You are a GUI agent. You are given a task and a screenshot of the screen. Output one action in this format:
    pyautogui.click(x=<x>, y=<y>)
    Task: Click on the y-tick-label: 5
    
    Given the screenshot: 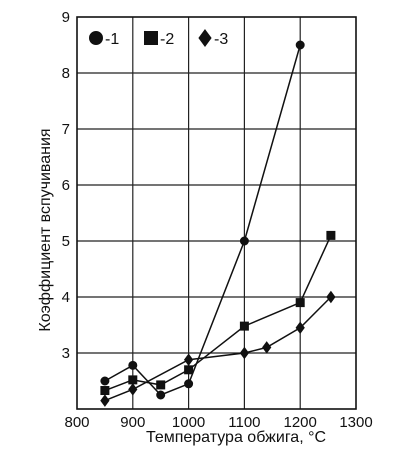 What is the action you would take?
    pyautogui.click(x=66, y=241)
    